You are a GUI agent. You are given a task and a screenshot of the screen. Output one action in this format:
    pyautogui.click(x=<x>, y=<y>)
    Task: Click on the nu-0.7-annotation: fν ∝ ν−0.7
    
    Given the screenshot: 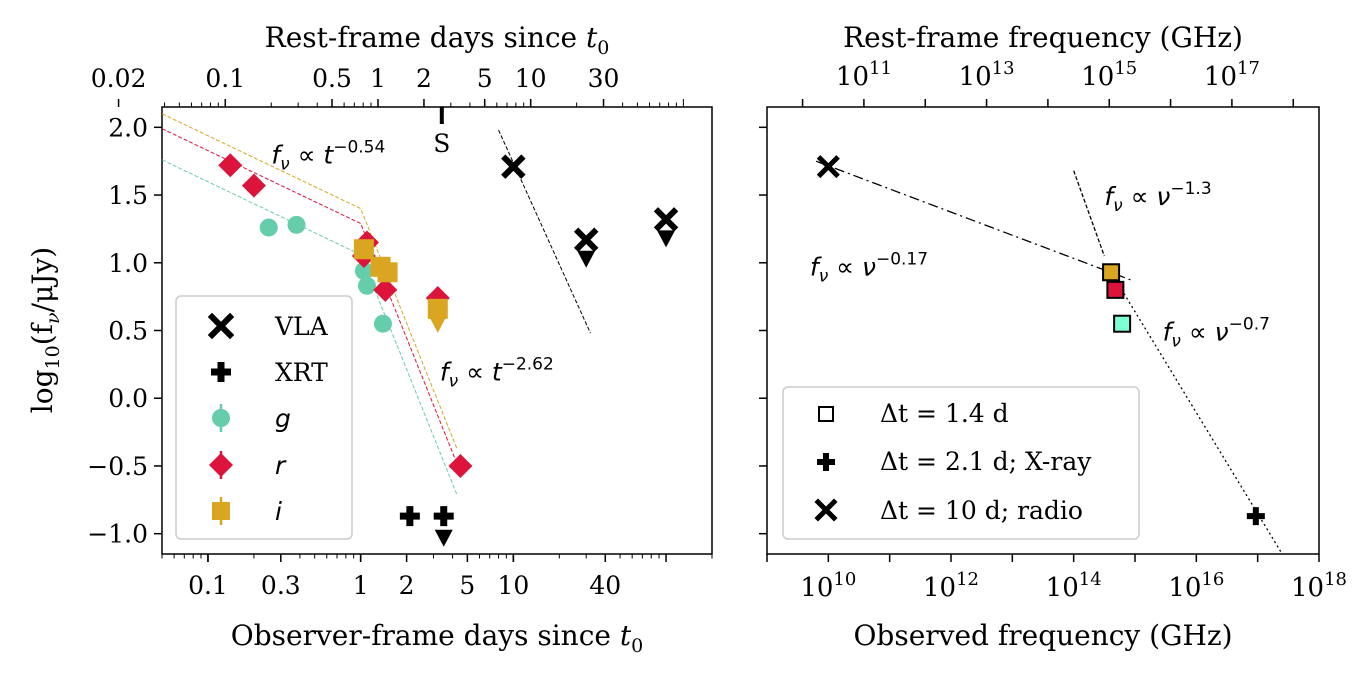 What is the action you would take?
    pyautogui.click(x=1216, y=333)
    